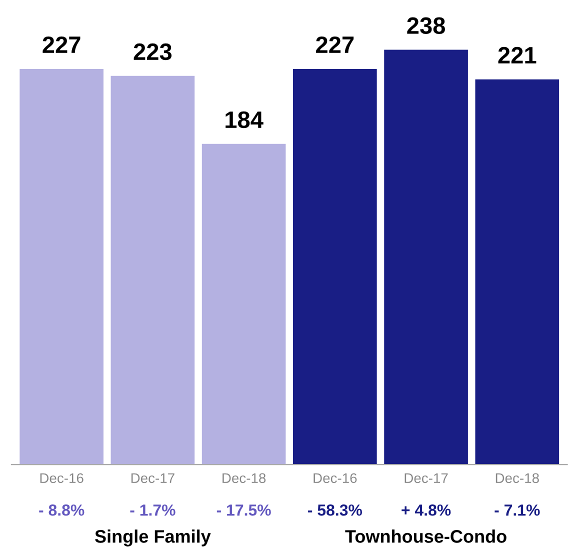 The image size is (573, 553). Describe the element at coordinates (517, 55) in the screenshot. I see `data-label: 221` at that location.